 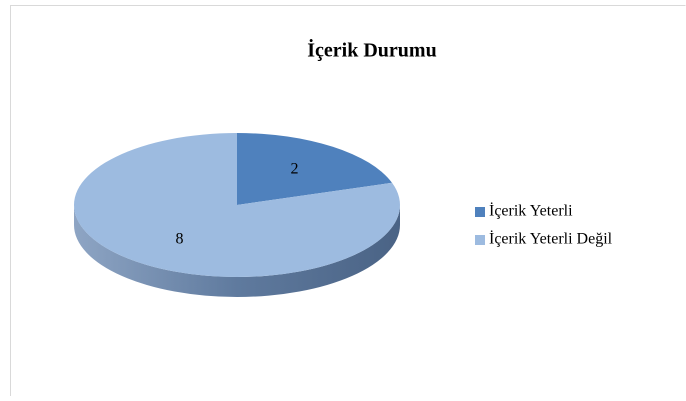 I want to click on legend-label: İçerik Yeterli, so click(x=531, y=211).